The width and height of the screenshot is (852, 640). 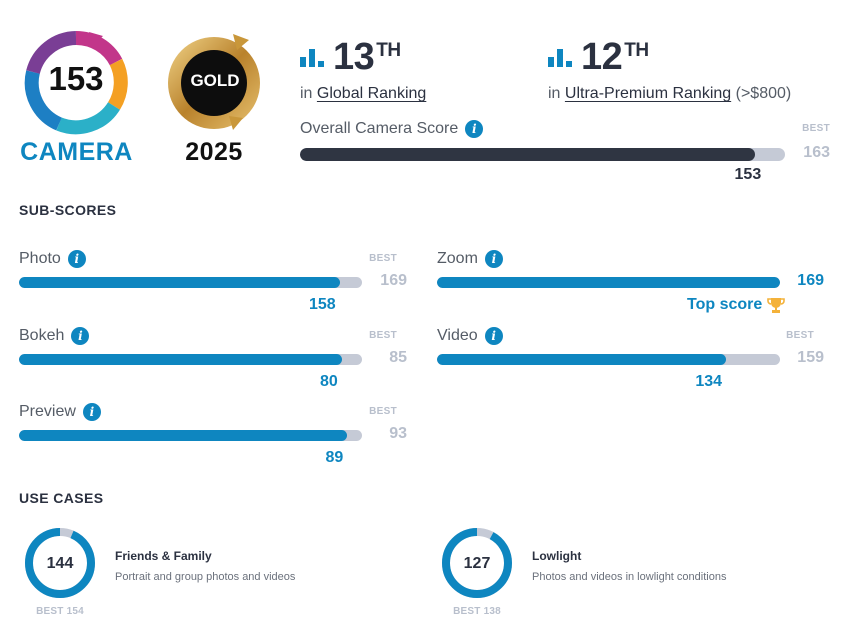 I want to click on use-case-score: 127, so click(x=477, y=563).